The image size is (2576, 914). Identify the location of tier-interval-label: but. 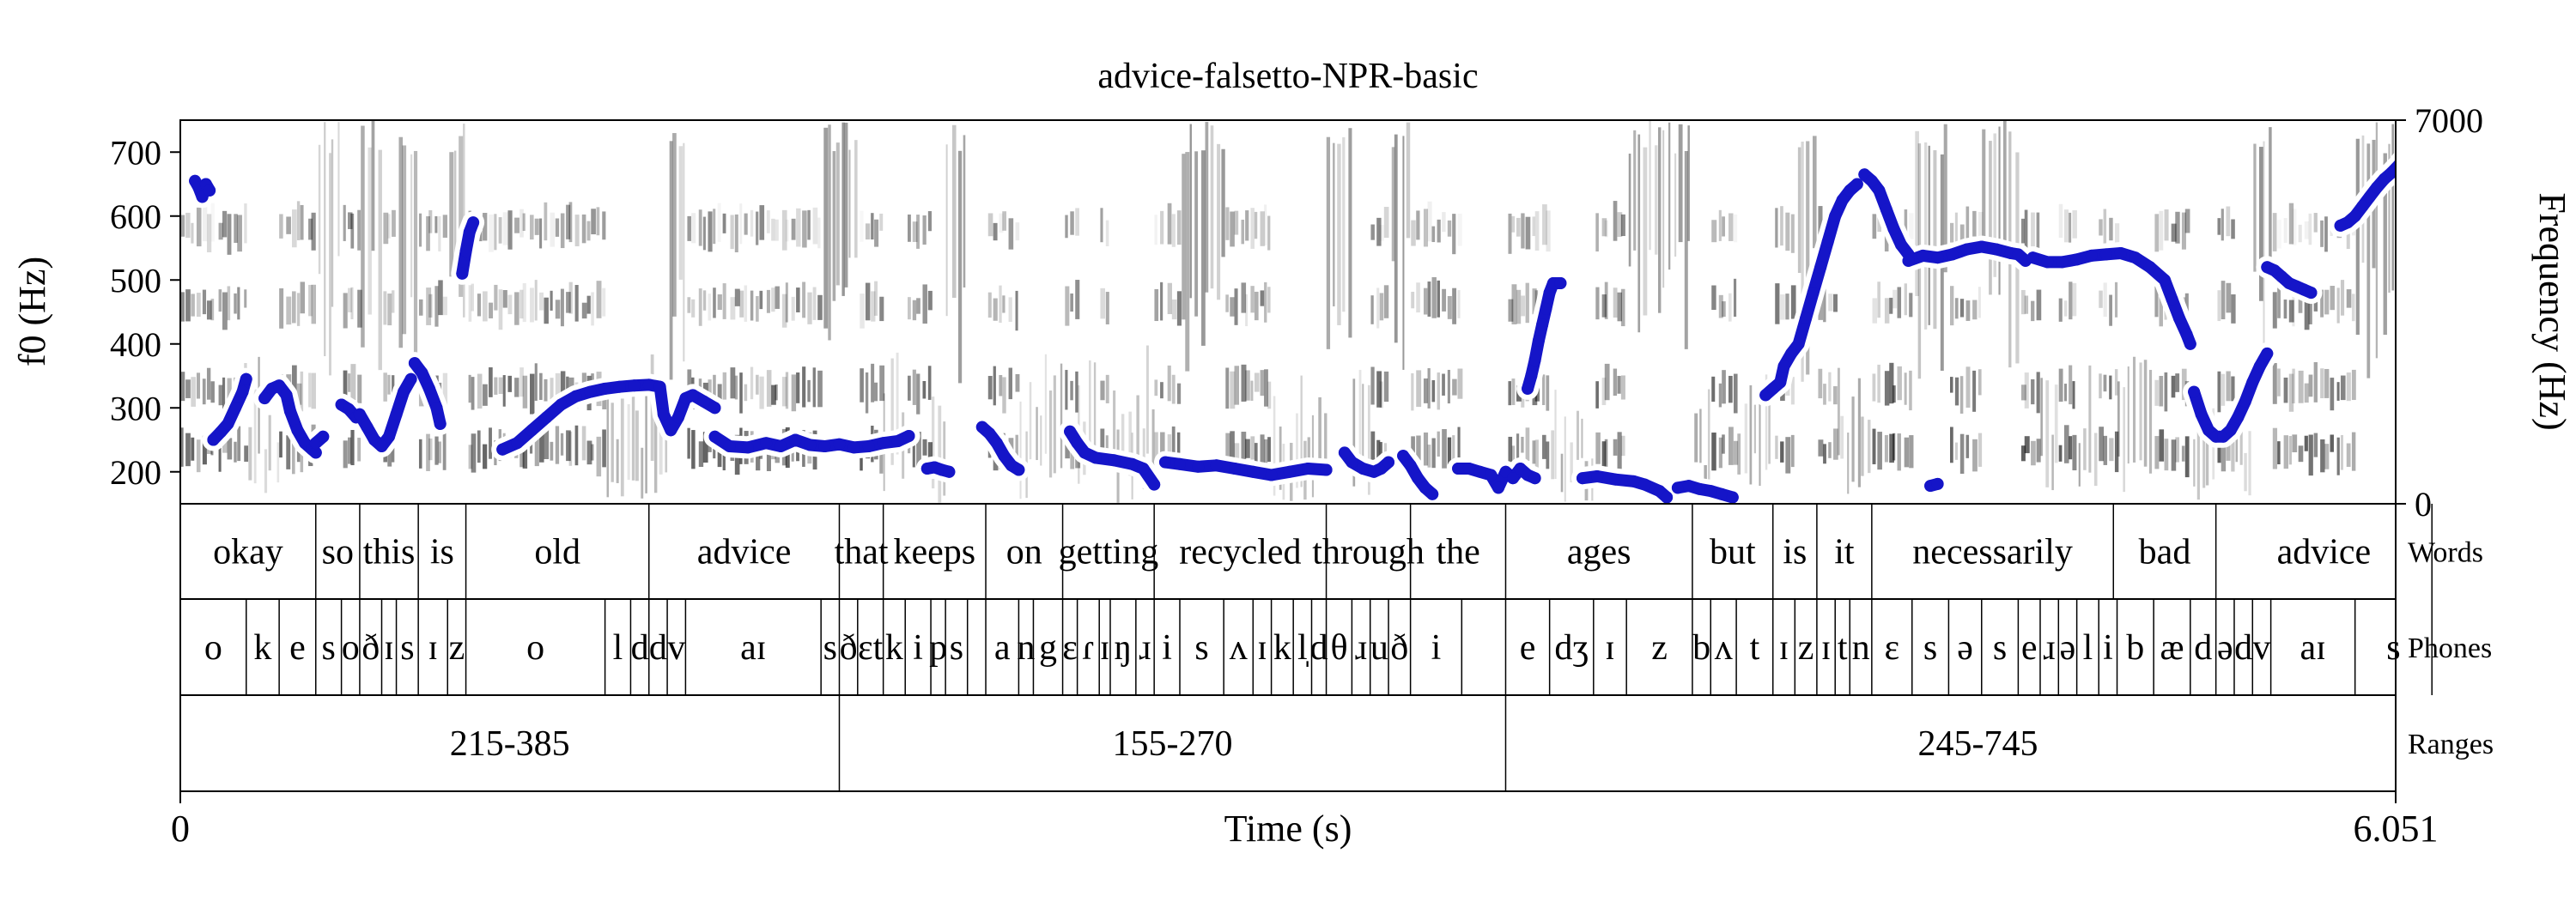
(1733, 552).